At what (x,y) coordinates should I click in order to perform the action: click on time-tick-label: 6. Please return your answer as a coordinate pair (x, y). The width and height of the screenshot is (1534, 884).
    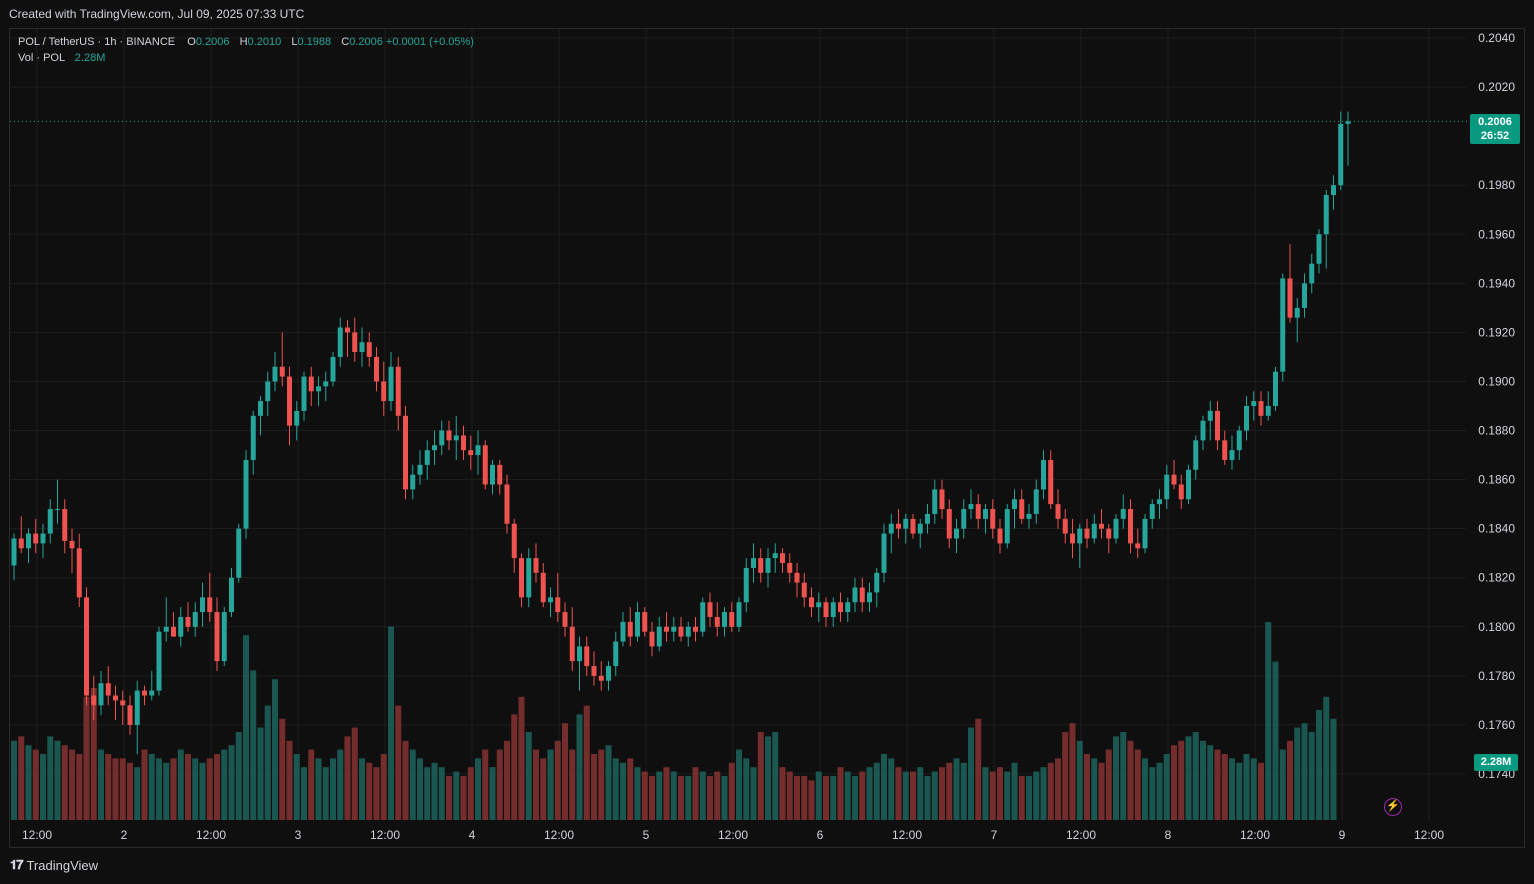
    Looking at the image, I should click on (820, 835).